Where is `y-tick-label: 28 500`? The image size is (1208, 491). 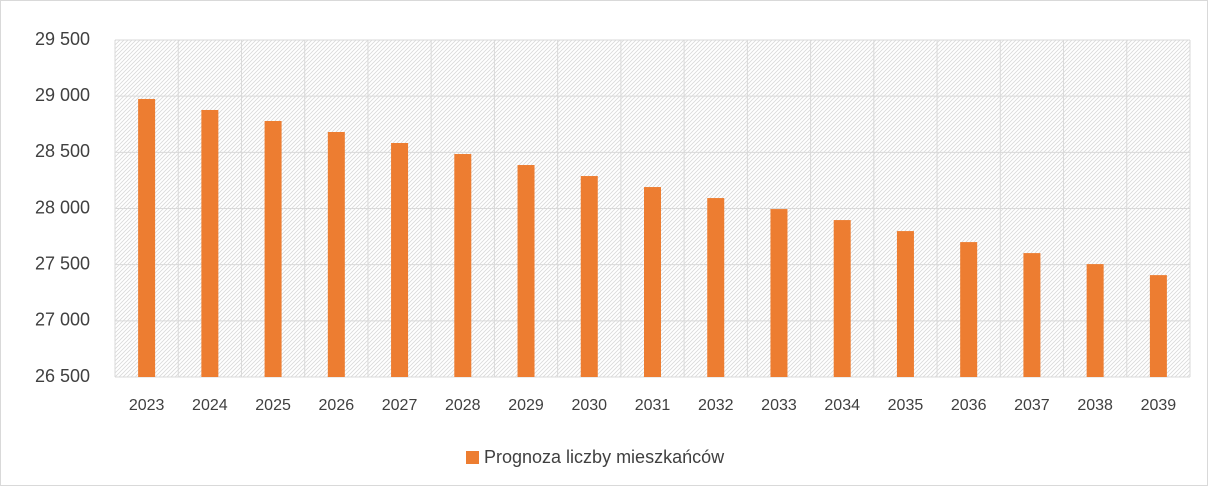 y-tick-label: 28 500 is located at coordinates (62, 151).